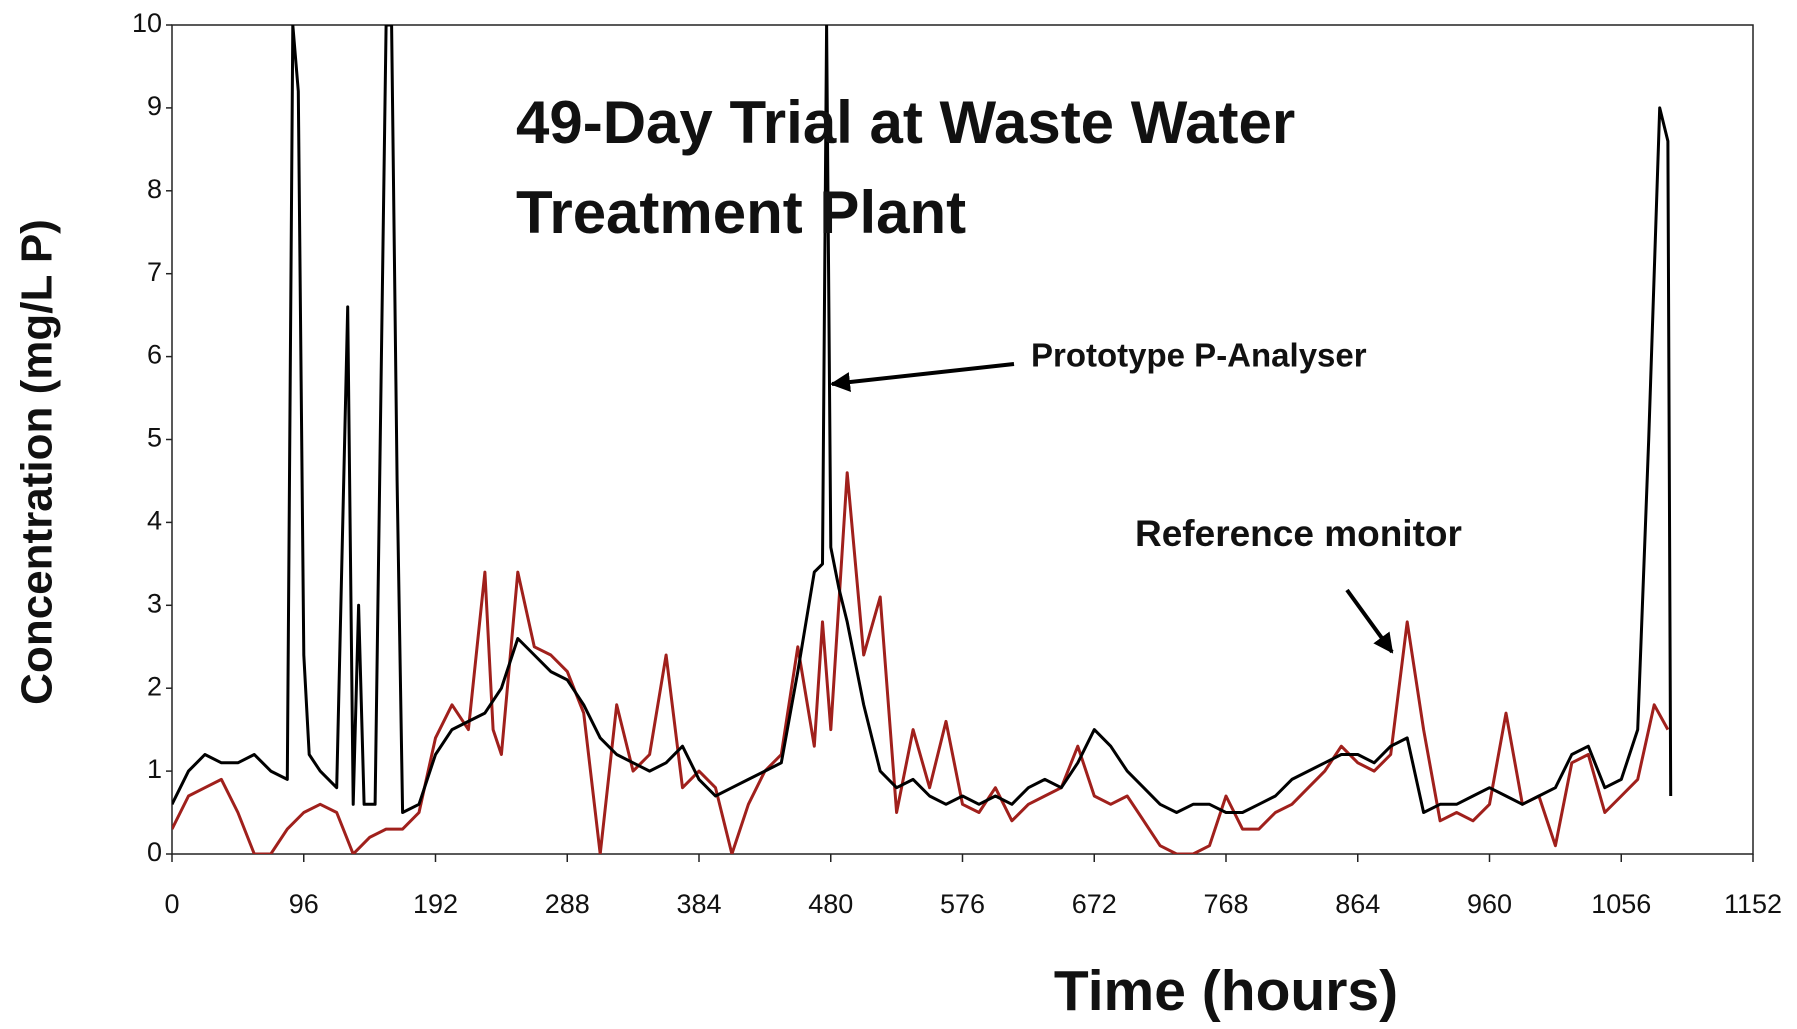 This screenshot has height=1029, width=1797. Describe the element at coordinates (830, 904) in the screenshot. I see `x-tick-label: 480` at that location.